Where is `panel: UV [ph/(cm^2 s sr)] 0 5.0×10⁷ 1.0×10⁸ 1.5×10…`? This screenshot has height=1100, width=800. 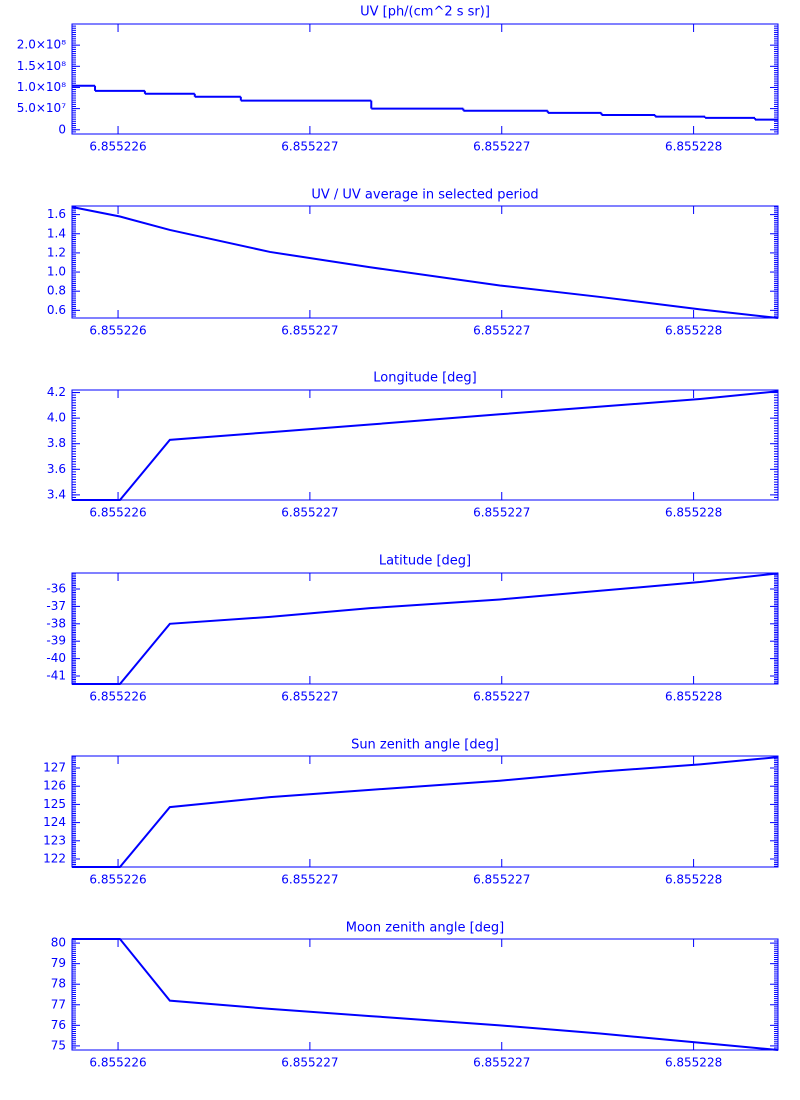 panel: UV [ph/(cm^2 s sr)] 0 5.0×10⁷ 1.0×10⁸ 1.5×10… is located at coordinates (398, 79).